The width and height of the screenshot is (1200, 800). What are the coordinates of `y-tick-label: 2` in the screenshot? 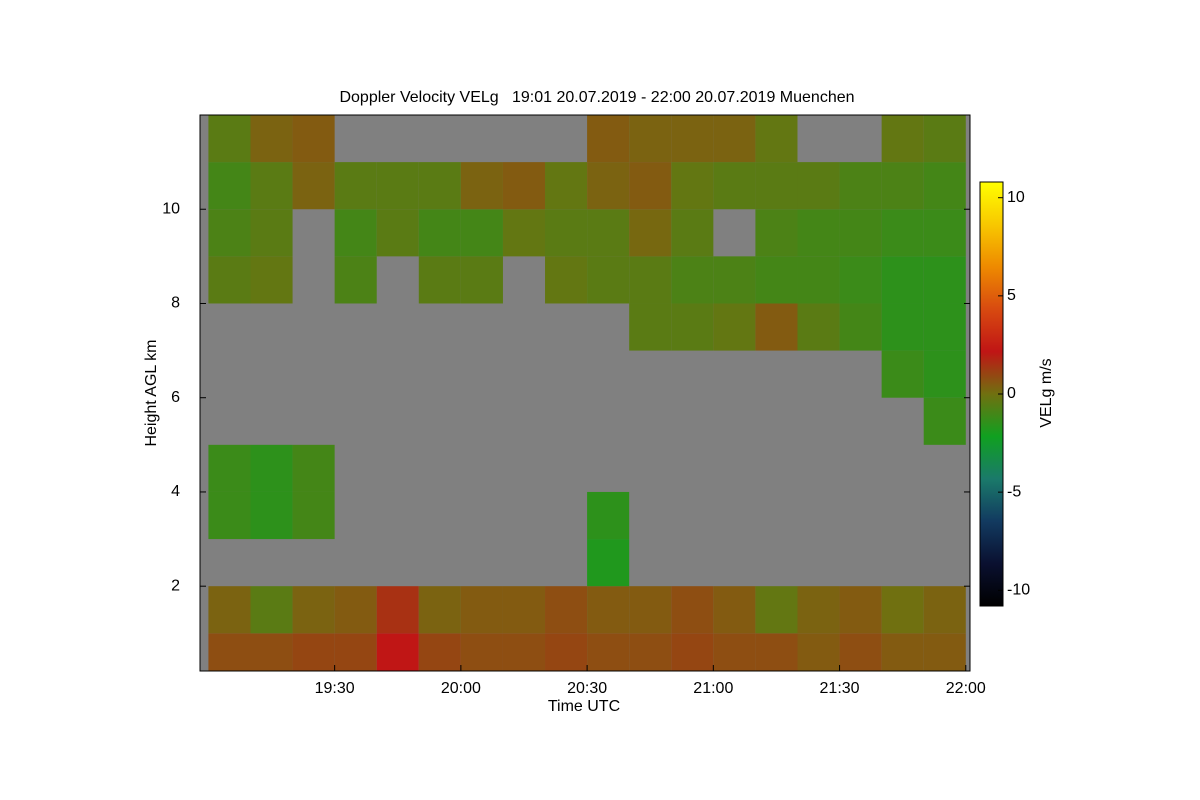 It's located at (175, 585).